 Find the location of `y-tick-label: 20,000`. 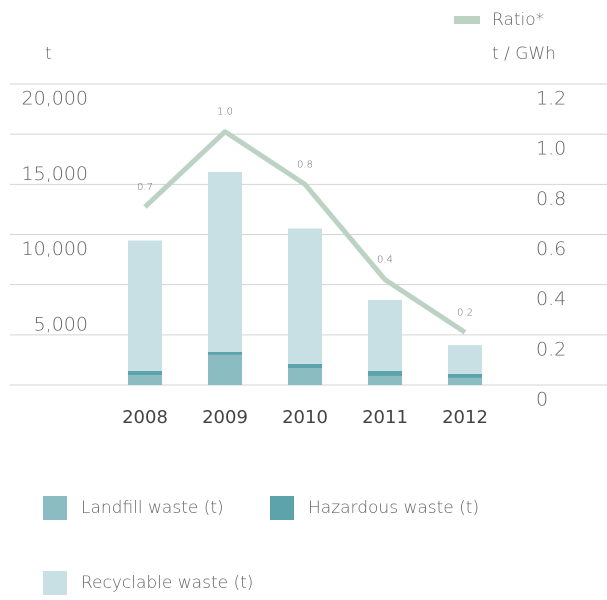

y-tick-label: 20,000 is located at coordinates (55, 99).